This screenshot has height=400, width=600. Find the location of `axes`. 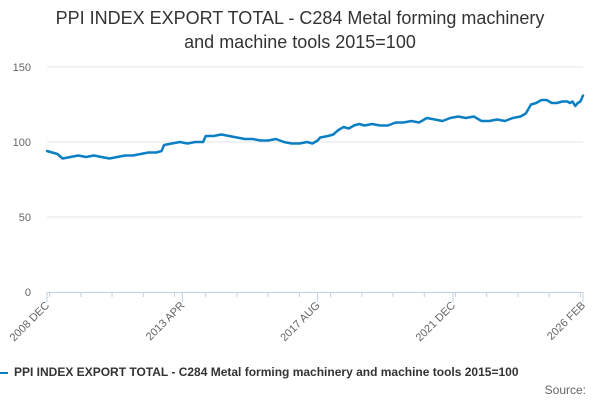

axes is located at coordinates (315, 297).